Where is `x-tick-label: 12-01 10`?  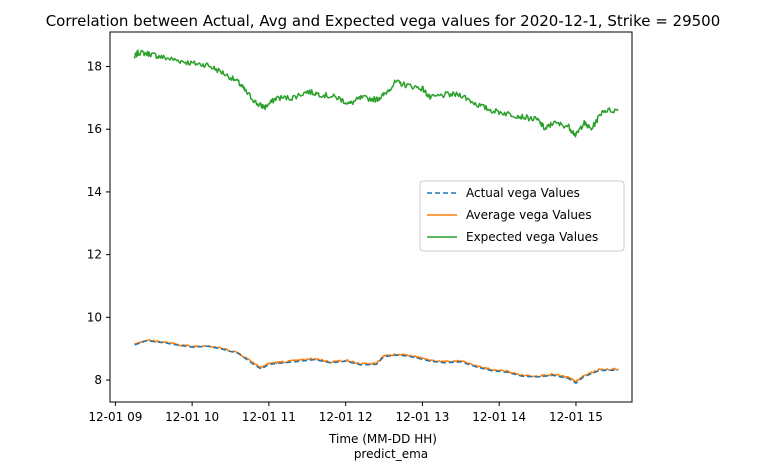
x-tick-label: 12-01 10 is located at coordinates (192, 417).